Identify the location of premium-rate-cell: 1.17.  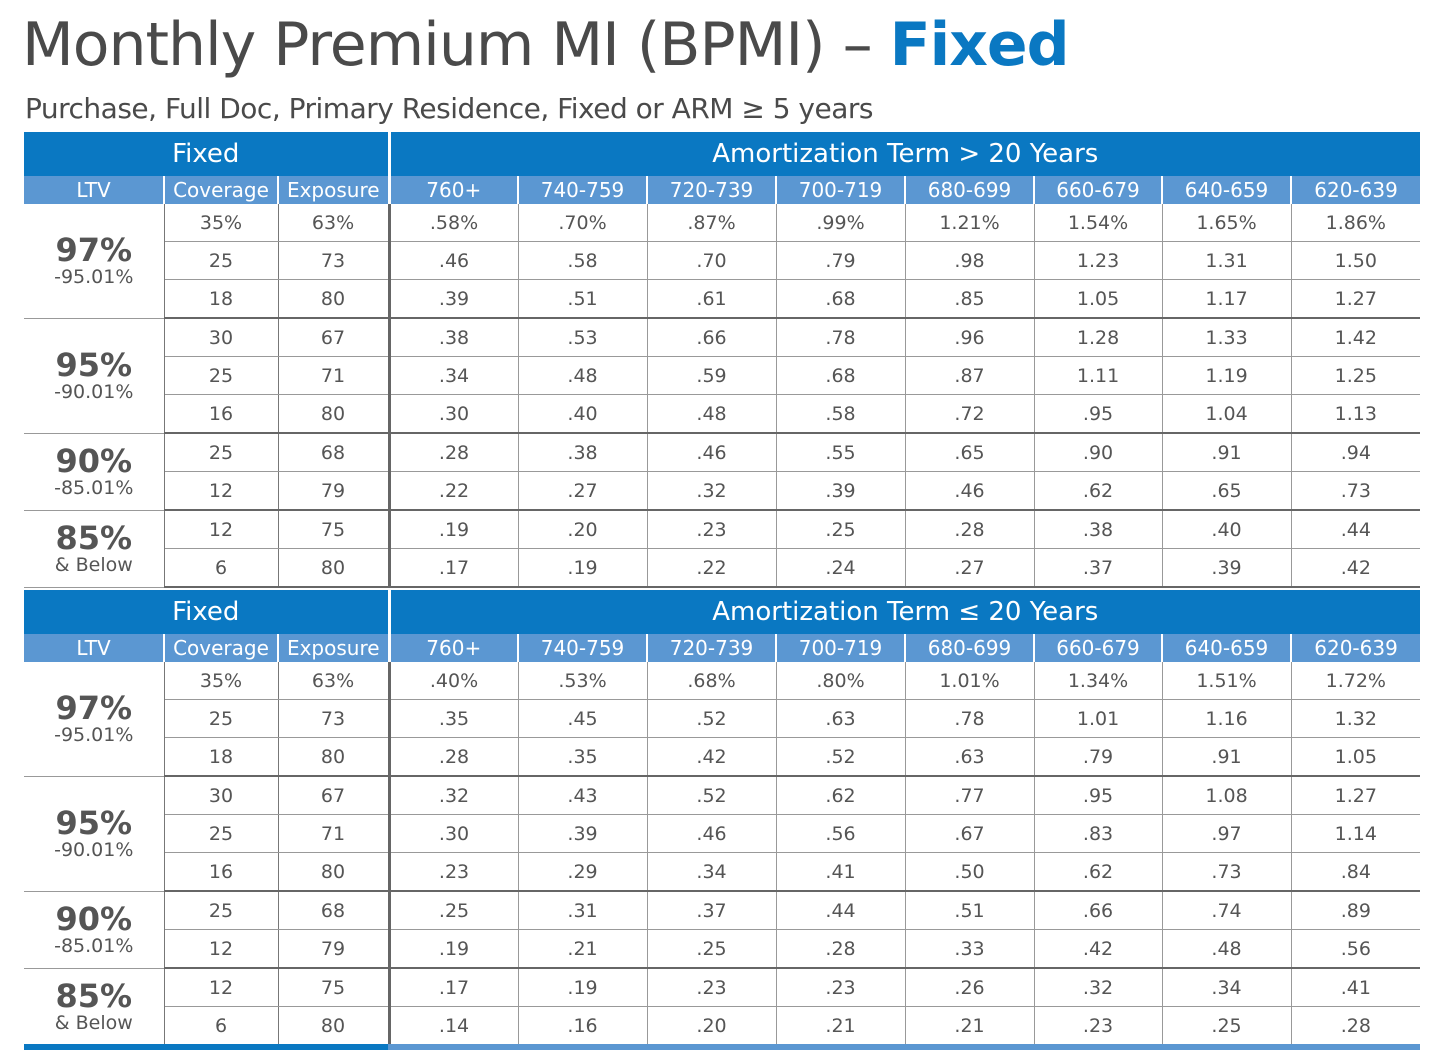
(1227, 299).